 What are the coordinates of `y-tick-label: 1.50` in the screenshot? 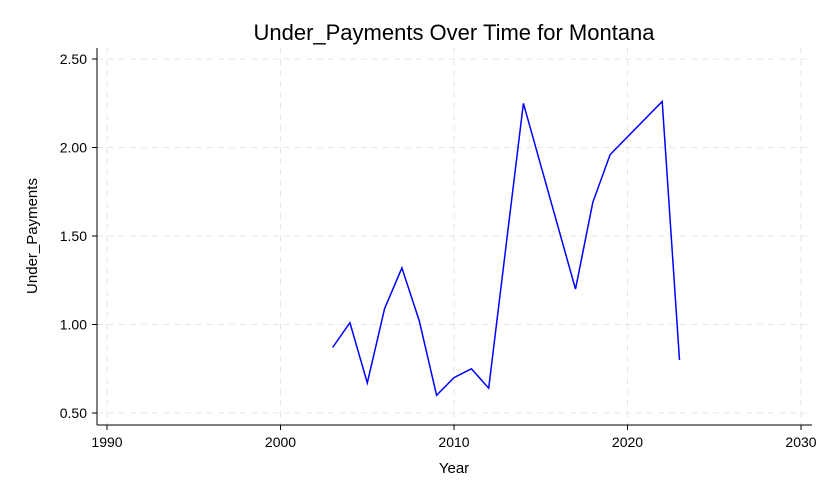 It's located at (73, 236).